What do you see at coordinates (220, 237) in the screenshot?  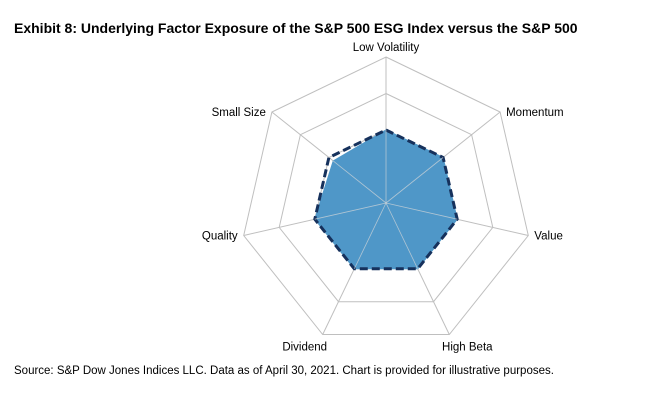 I see `axis-label: Quality` at bounding box center [220, 237].